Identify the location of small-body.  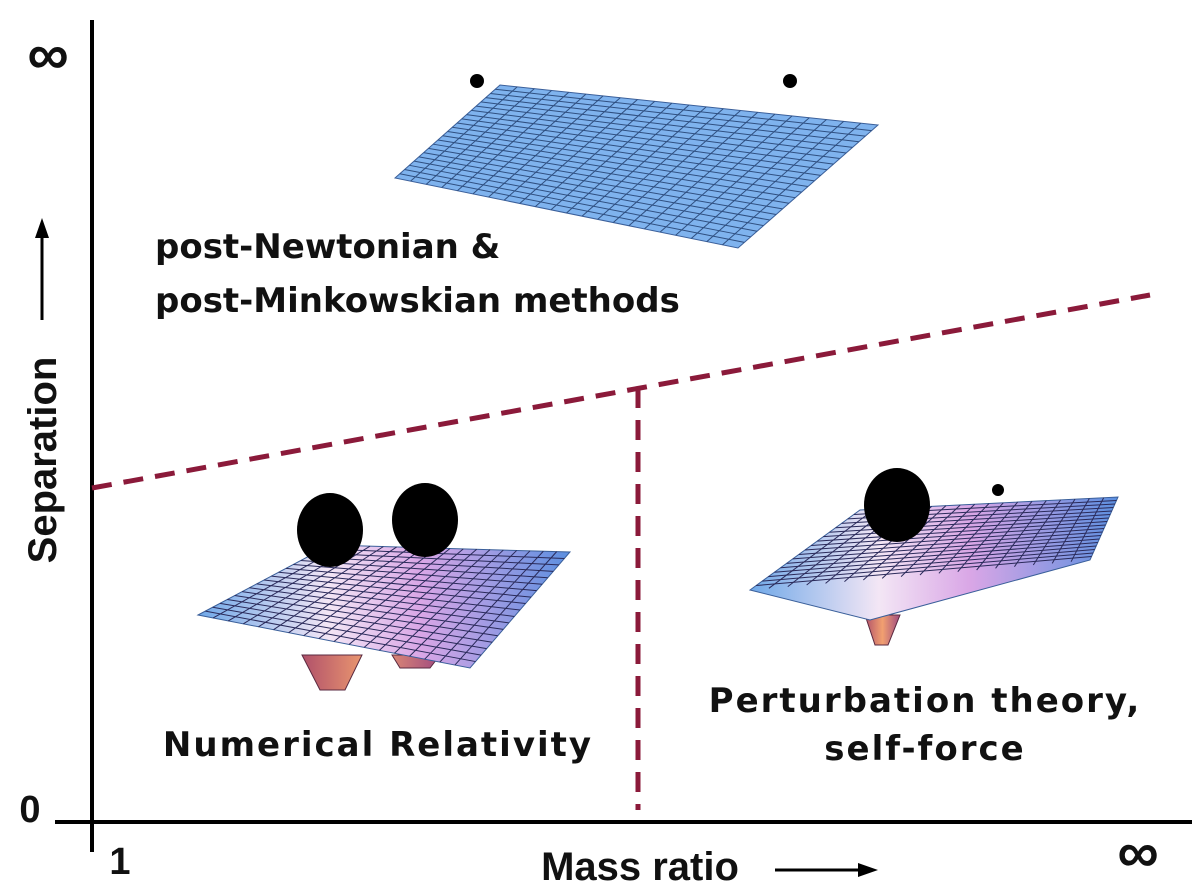
(998, 490).